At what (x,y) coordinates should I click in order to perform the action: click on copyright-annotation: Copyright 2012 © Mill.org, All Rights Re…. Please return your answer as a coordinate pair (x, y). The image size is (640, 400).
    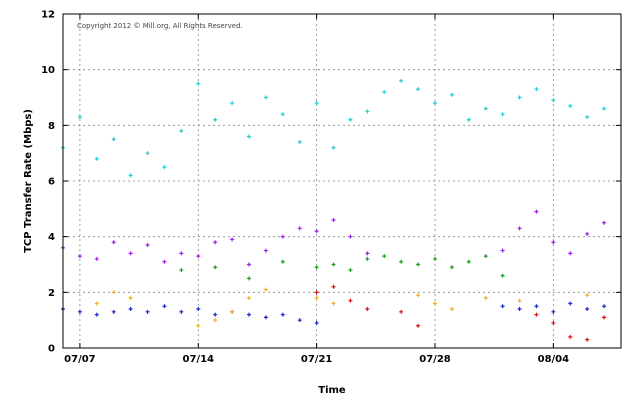
    Looking at the image, I should click on (160, 26).